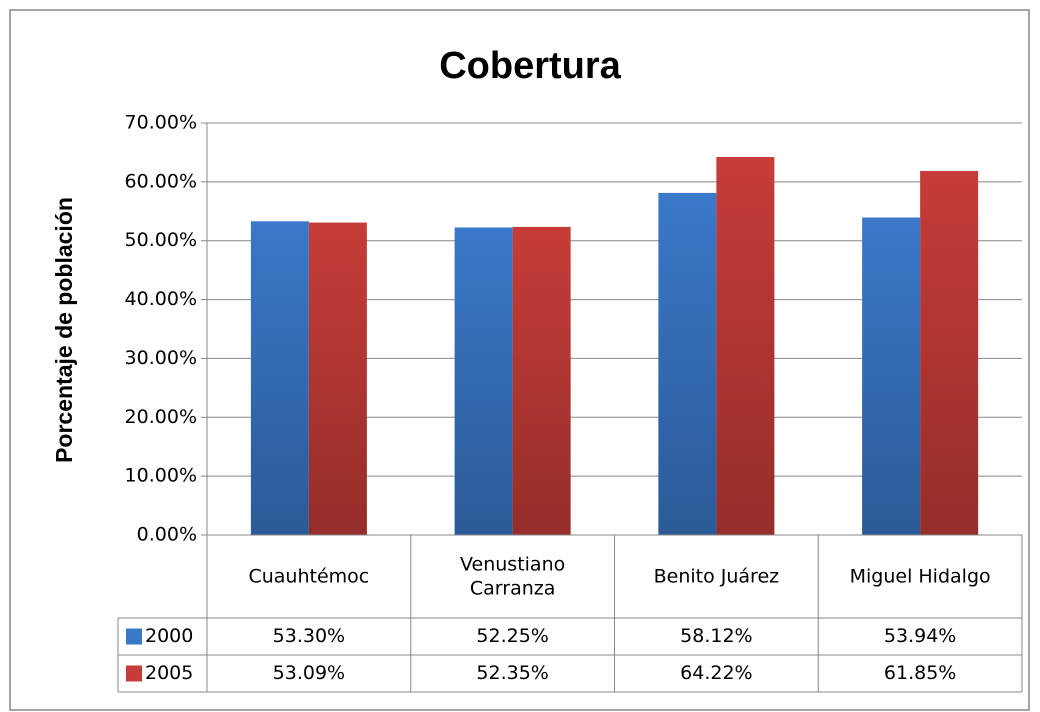 The width and height of the screenshot is (1040, 712). Describe the element at coordinates (512, 673) in the screenshot. I see `table-value: 52.35%` at that location.